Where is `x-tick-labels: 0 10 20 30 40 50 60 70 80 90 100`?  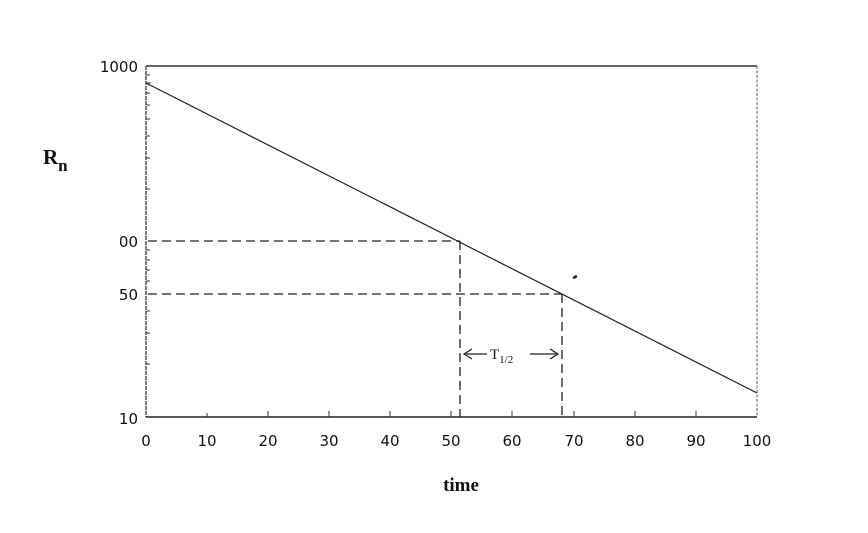
x-tick-labels: 0 10 20 30 40 50 60 70 80 90 100 is located at coordinates (456, 441).